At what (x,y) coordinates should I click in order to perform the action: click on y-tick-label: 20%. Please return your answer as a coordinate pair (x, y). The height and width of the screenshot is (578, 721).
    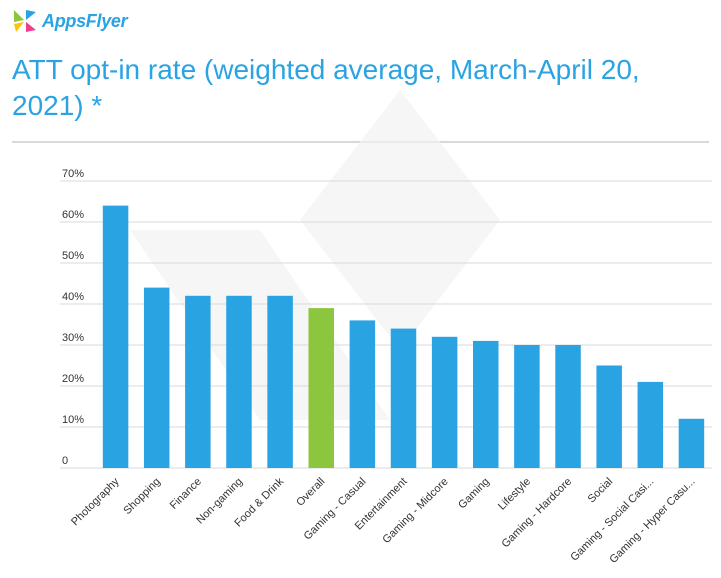
    Looking at the image, I should click on (73, 379).